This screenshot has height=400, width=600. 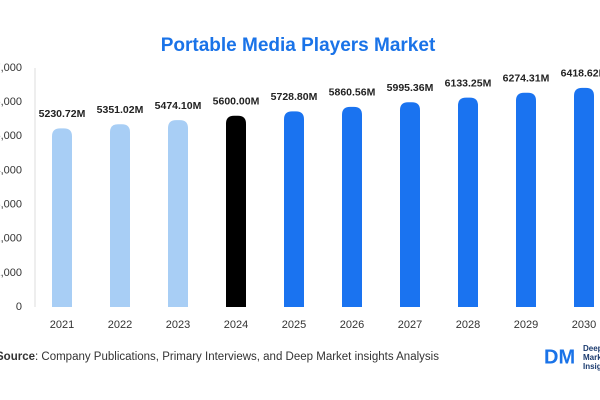 I want to click on x-tick-label: 2030, so click(x=584, y=325).